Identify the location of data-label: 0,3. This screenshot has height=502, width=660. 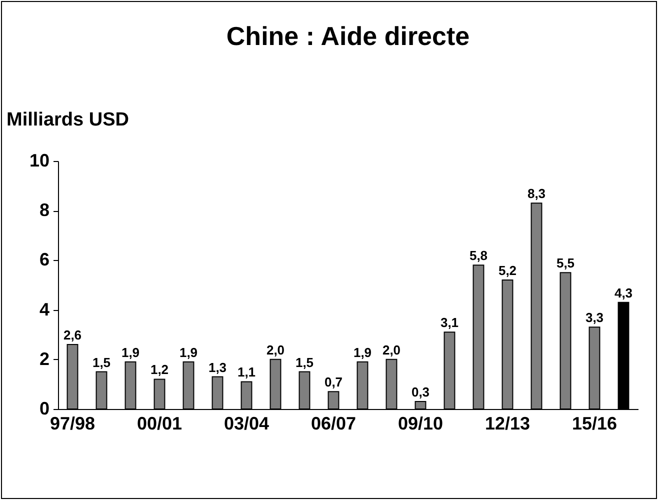
(420, 392).